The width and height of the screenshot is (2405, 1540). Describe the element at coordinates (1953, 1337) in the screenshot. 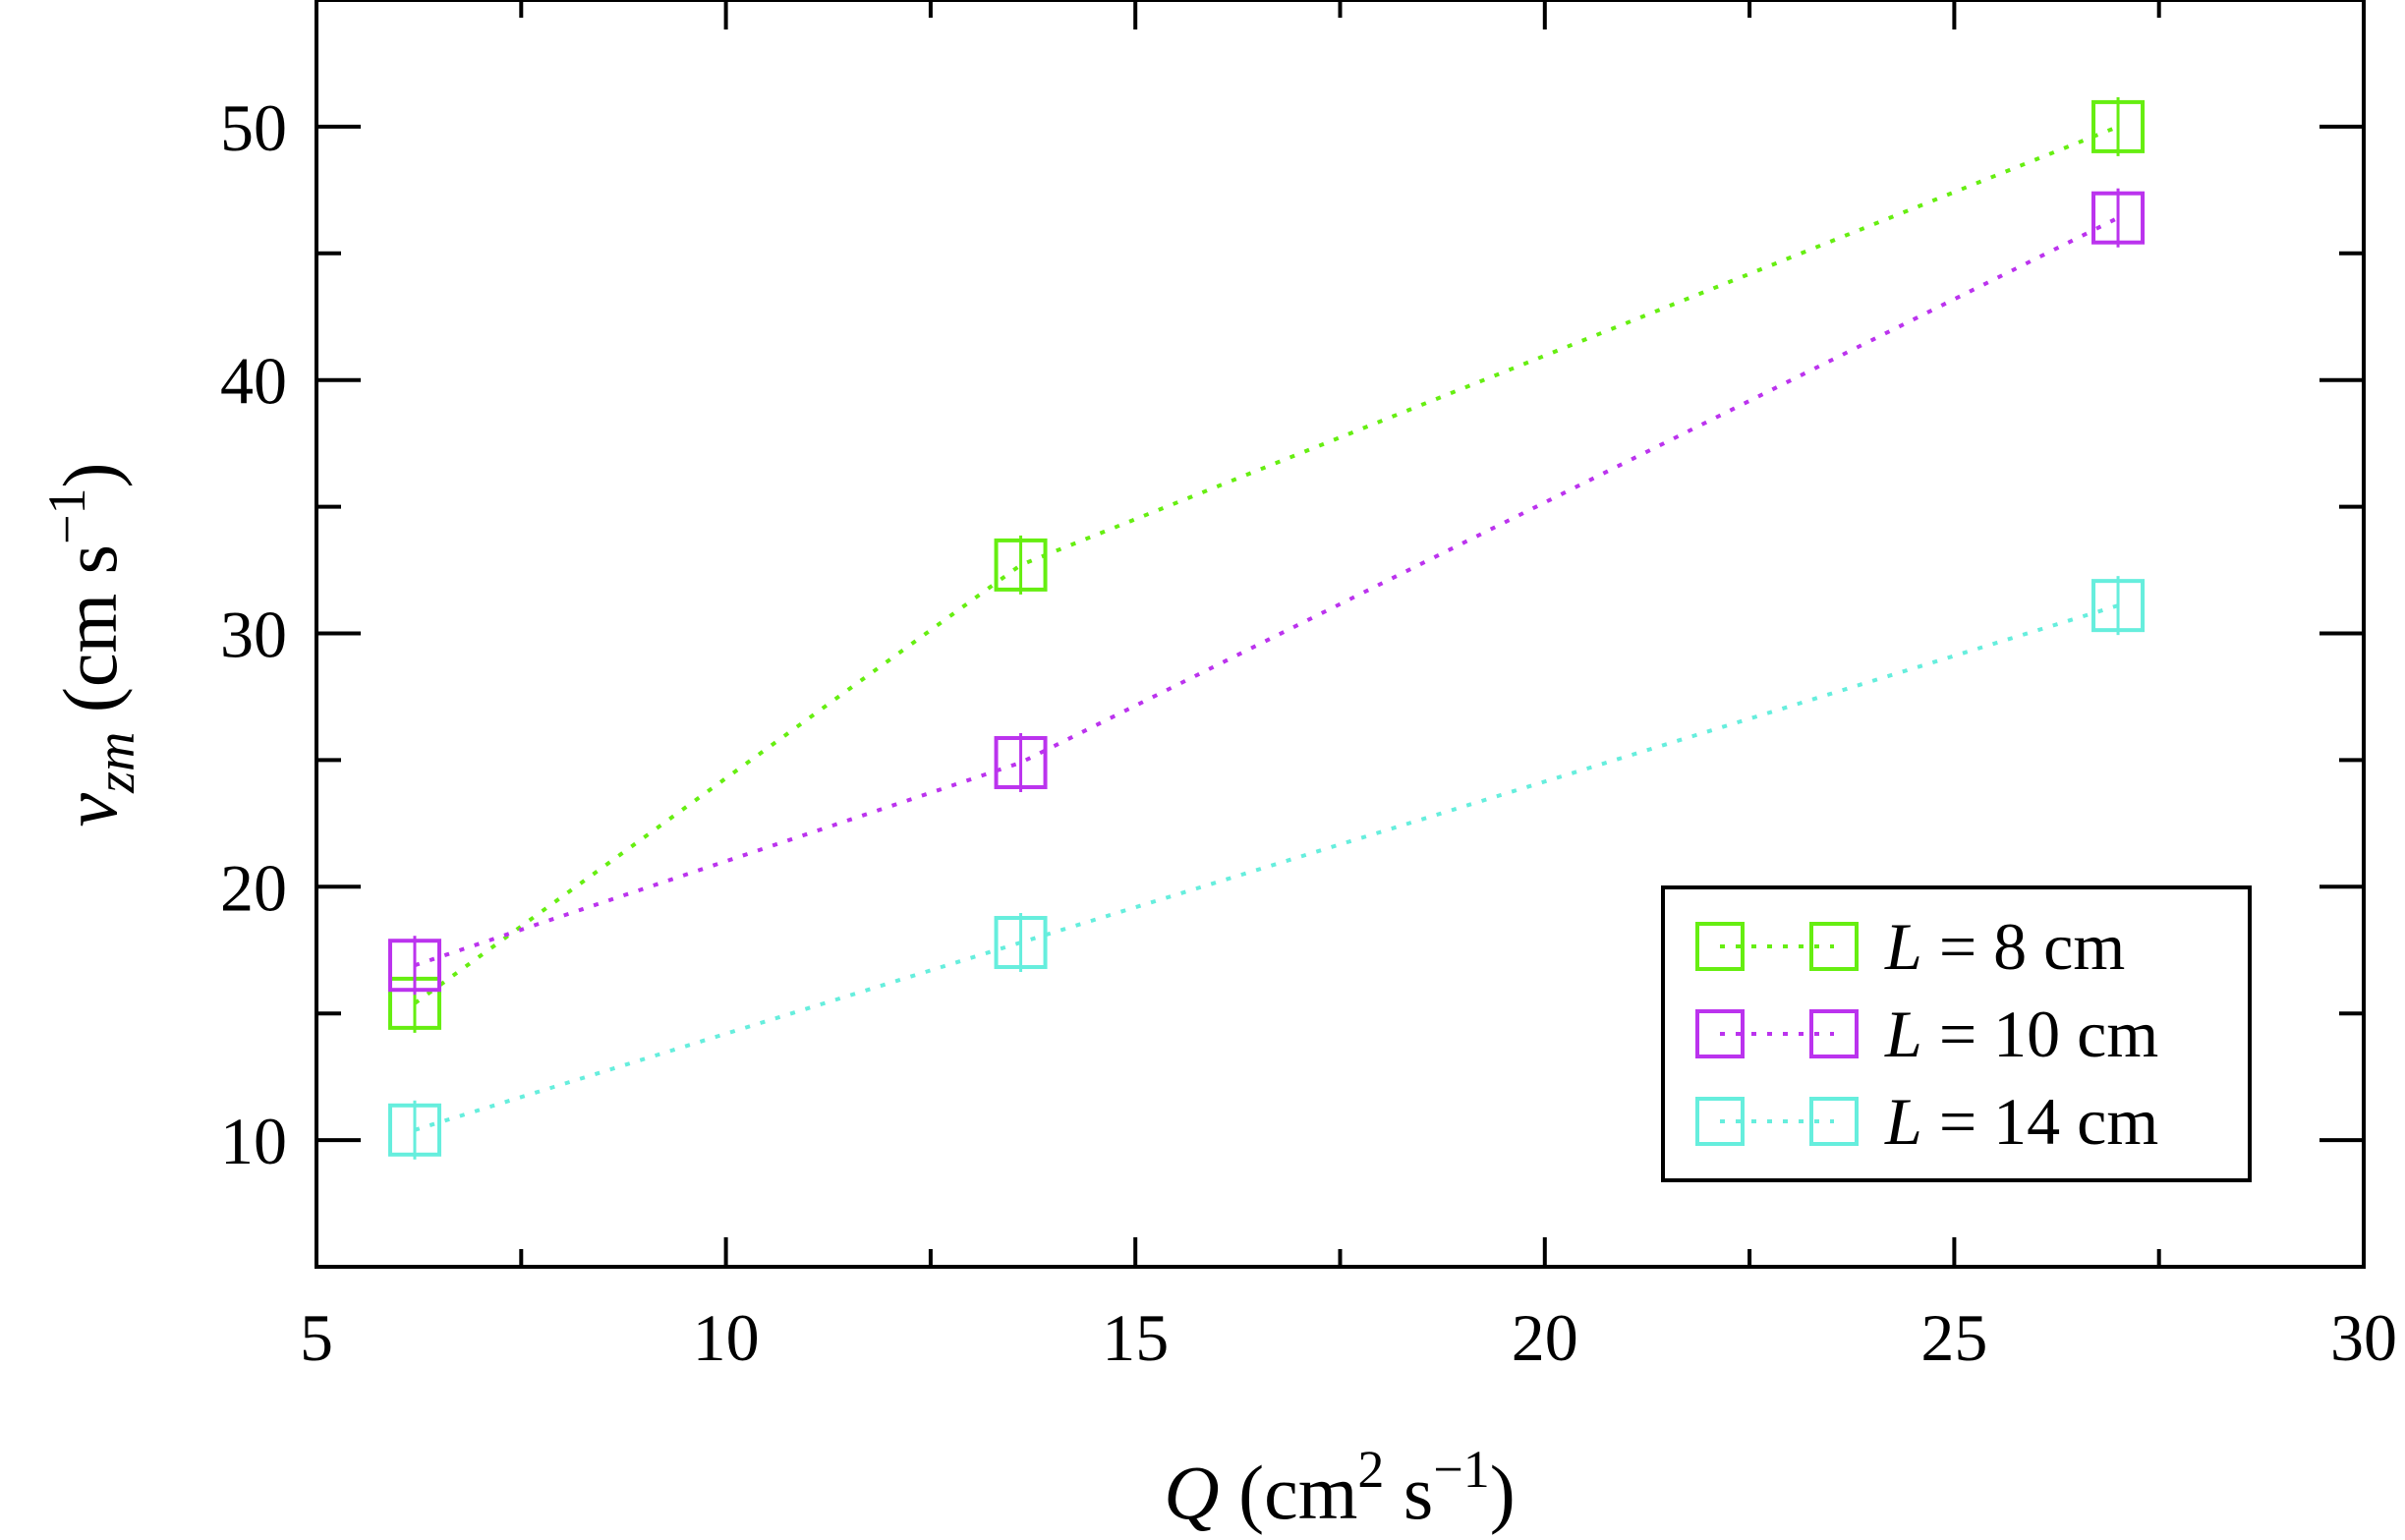

I see `x-tick-label: 25` at that location.